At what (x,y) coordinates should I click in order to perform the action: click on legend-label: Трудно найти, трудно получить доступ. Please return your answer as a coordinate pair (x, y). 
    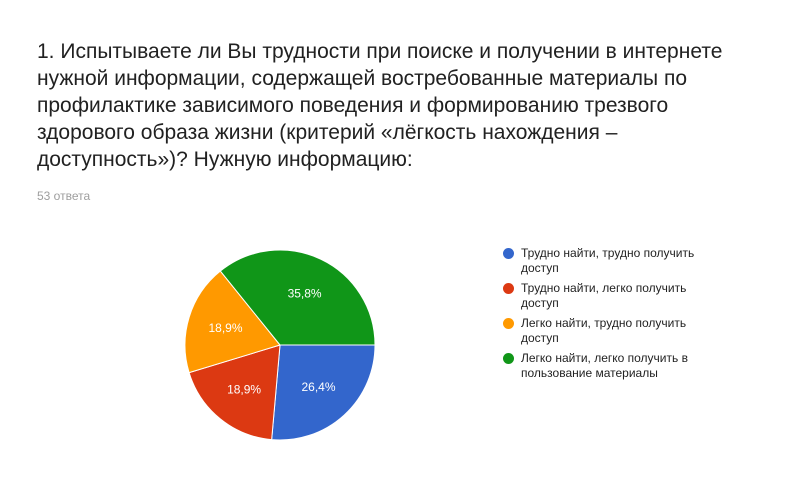
    Looking at the image, I should click on (608, 260).